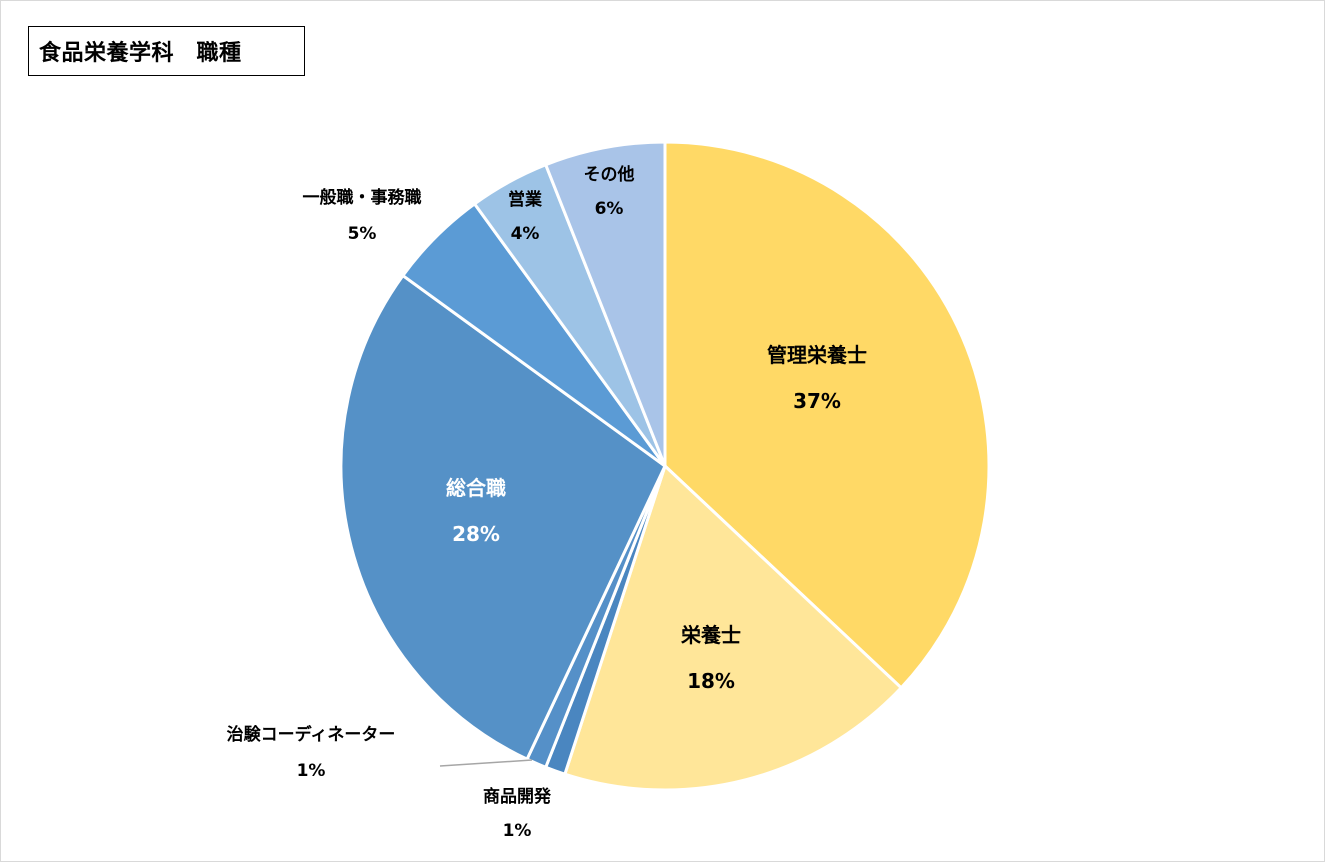  I want to click on slice-percent-2: 1%, so click(517, 831).